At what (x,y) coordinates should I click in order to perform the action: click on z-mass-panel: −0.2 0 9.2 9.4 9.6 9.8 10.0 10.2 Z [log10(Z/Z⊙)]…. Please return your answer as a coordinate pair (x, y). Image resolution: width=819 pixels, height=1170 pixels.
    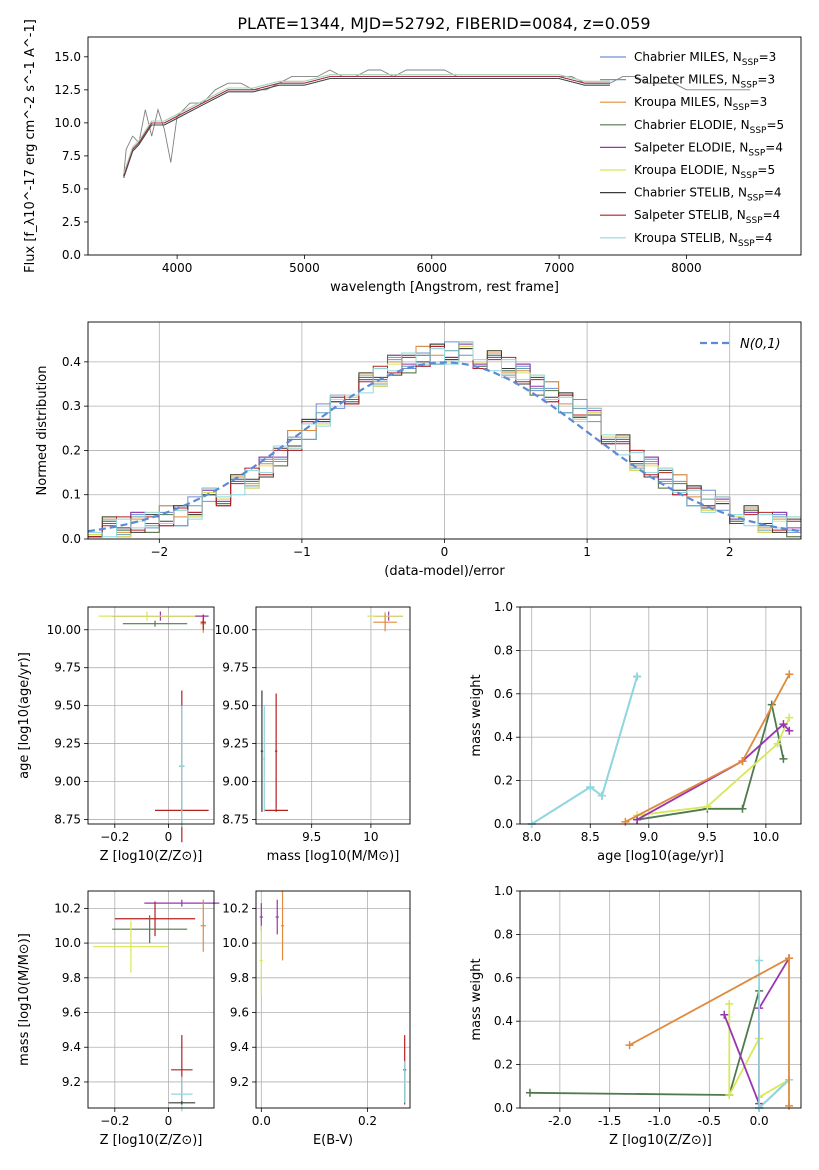
    Looking at the image, I should click on (118, 1019).